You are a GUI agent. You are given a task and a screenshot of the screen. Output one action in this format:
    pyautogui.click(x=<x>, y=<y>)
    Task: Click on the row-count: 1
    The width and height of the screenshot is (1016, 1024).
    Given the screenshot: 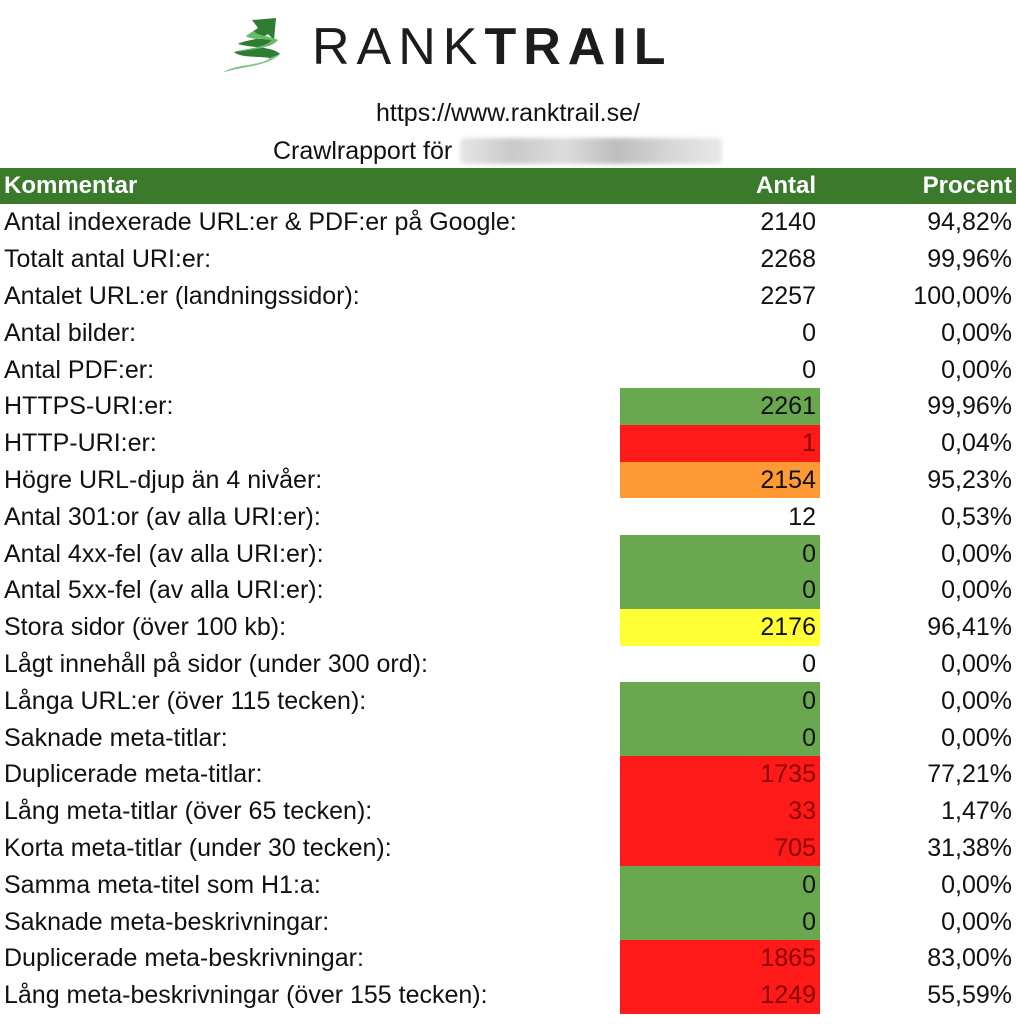 What is the action you would take?
    pyautogui.click(x=720, y=443)
    